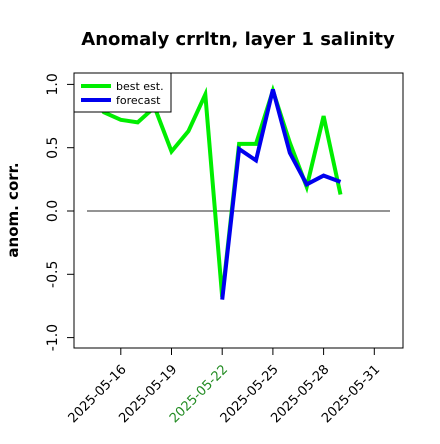  I want to click on y-axis-label: anom. corr., so click(13, 209).